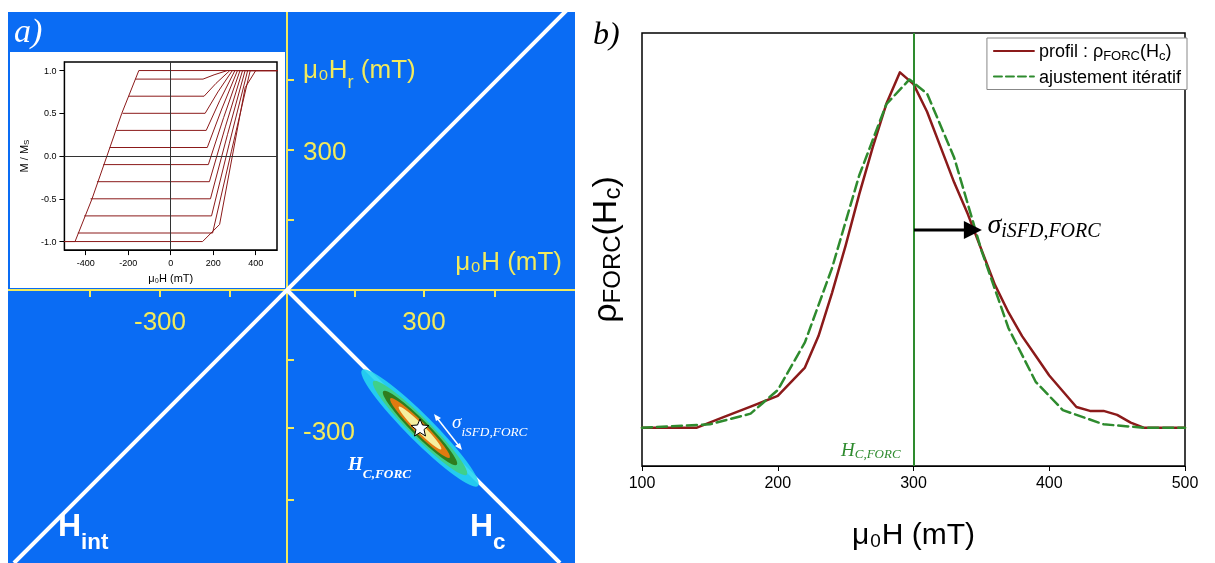 The width and height of the screenshot is (1215, 563). I want to click on text: μ₀H$_{r}$ (mT), so click(359, 73).